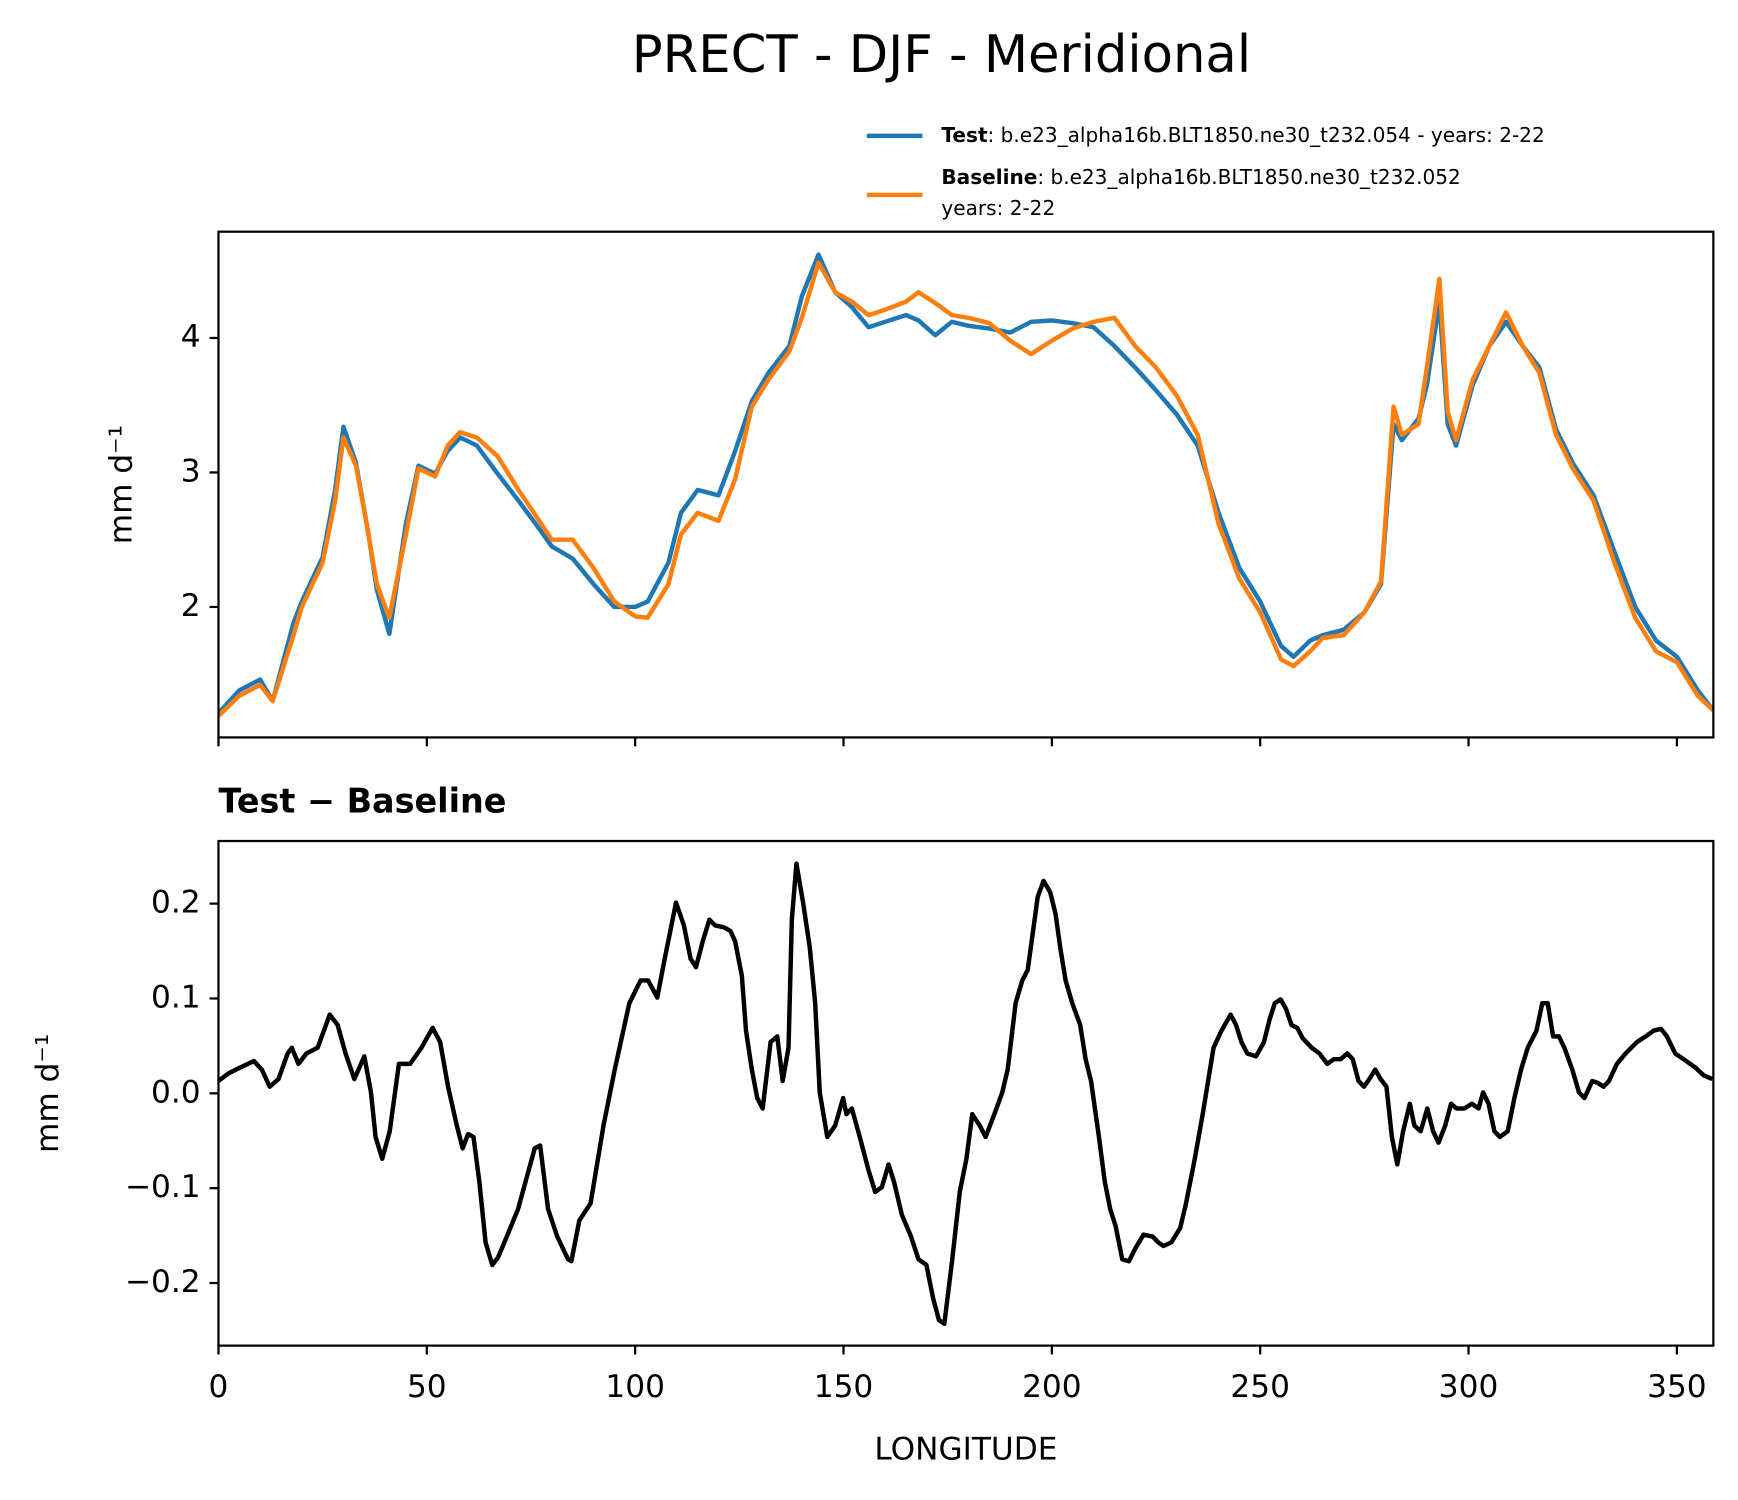 Image resolution: width=1738 pixels, height=1500 pixels. What do you see at coordinates (219, 1387) in the screenshot?
I see `x-tick-label: 0` at bounding box center [219, 1387].